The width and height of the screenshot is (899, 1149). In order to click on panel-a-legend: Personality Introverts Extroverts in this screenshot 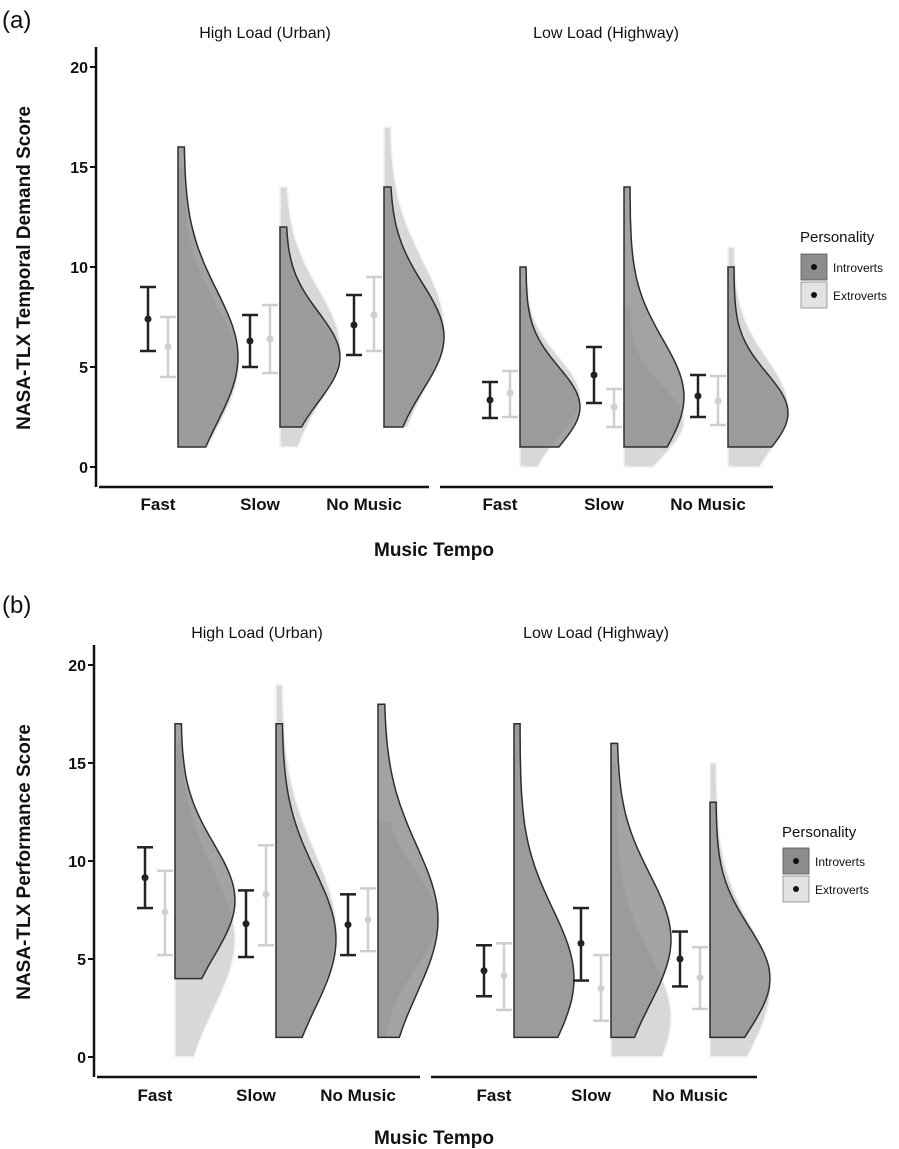, I will do `click(843, 269)`.